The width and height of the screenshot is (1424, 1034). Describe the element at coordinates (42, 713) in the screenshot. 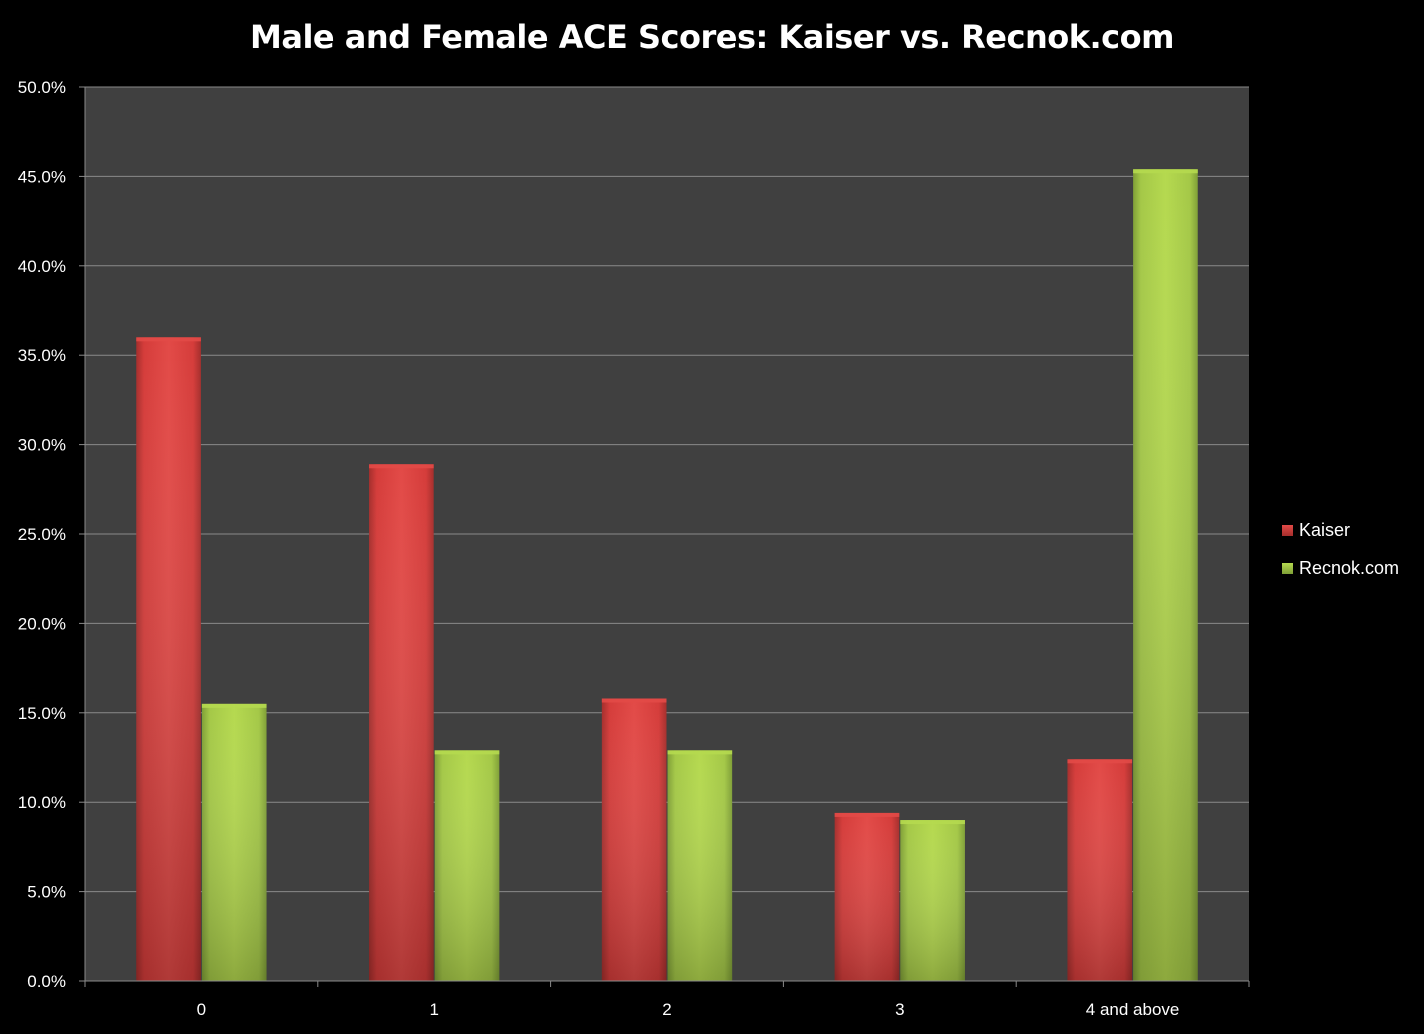

I see `y-tick-label: 15.0%` at that location.